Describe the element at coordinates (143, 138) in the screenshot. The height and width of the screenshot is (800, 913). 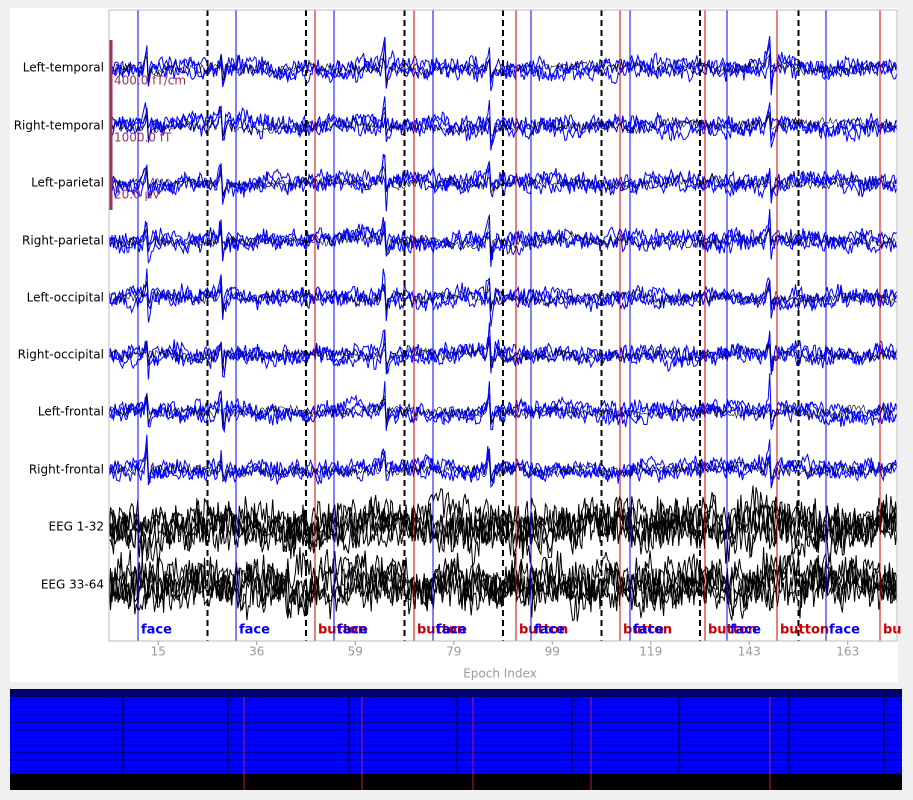
I see `scale-bar-label: 1000.0 fT` at that location.